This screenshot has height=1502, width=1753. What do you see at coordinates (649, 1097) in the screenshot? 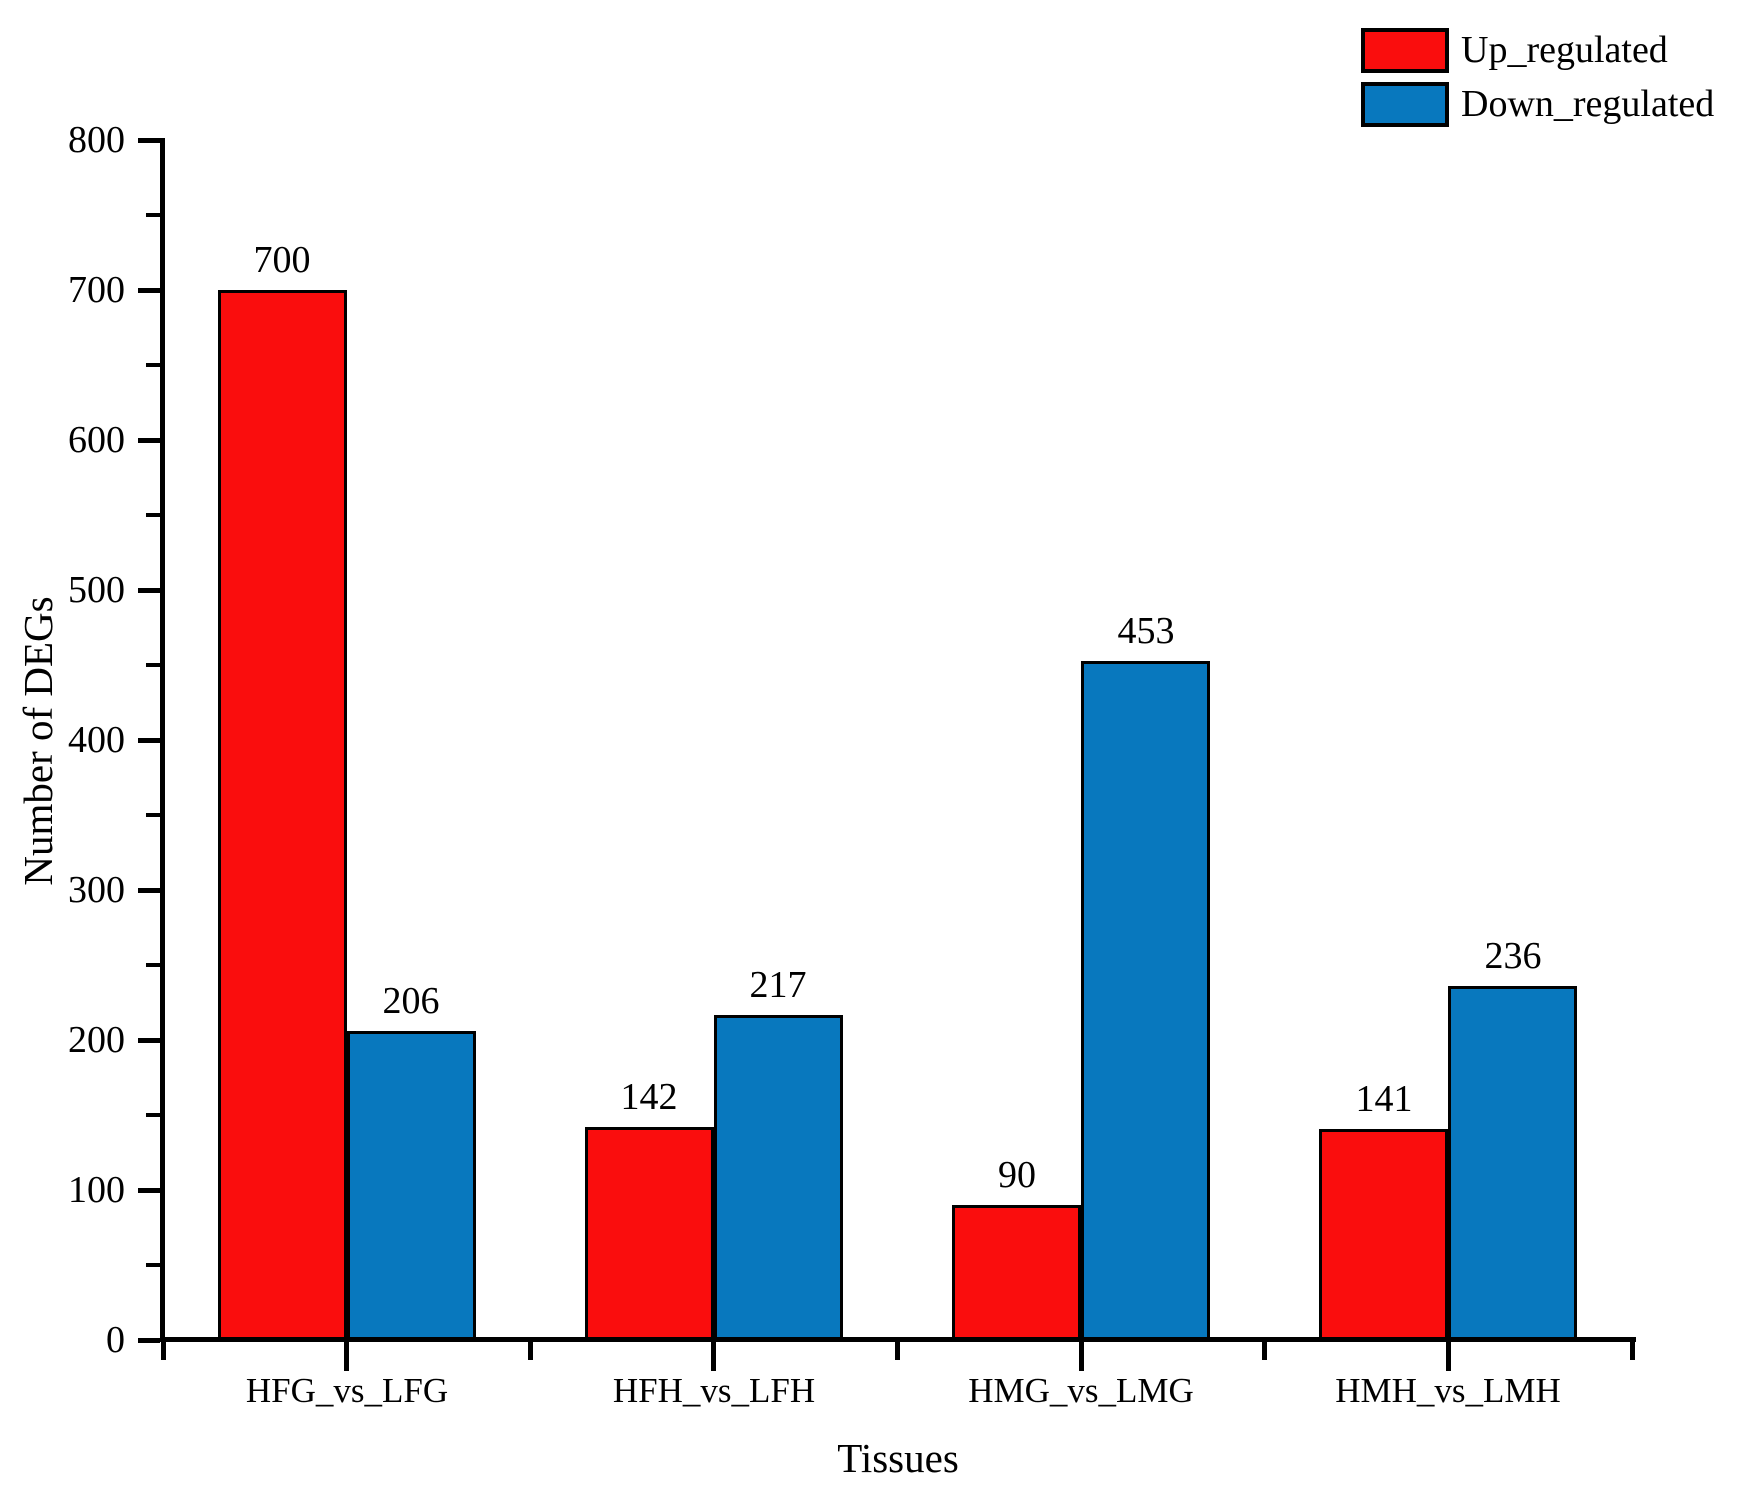
I see `bar-value-label: 142` at bounding box center [649, 1097].